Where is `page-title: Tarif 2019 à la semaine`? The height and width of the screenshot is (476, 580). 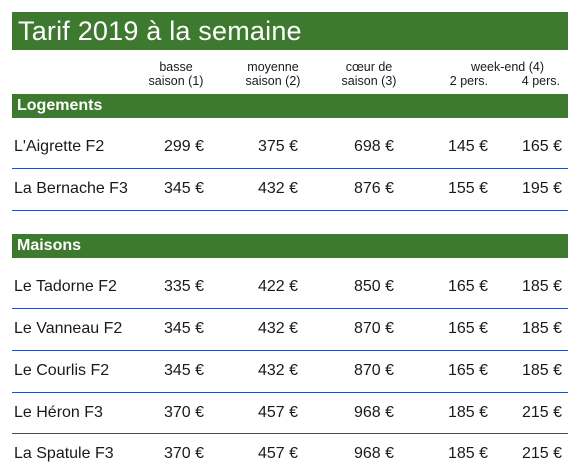
page-title: Tarif 2019 à la semaine is located at coordinates (290, 31).